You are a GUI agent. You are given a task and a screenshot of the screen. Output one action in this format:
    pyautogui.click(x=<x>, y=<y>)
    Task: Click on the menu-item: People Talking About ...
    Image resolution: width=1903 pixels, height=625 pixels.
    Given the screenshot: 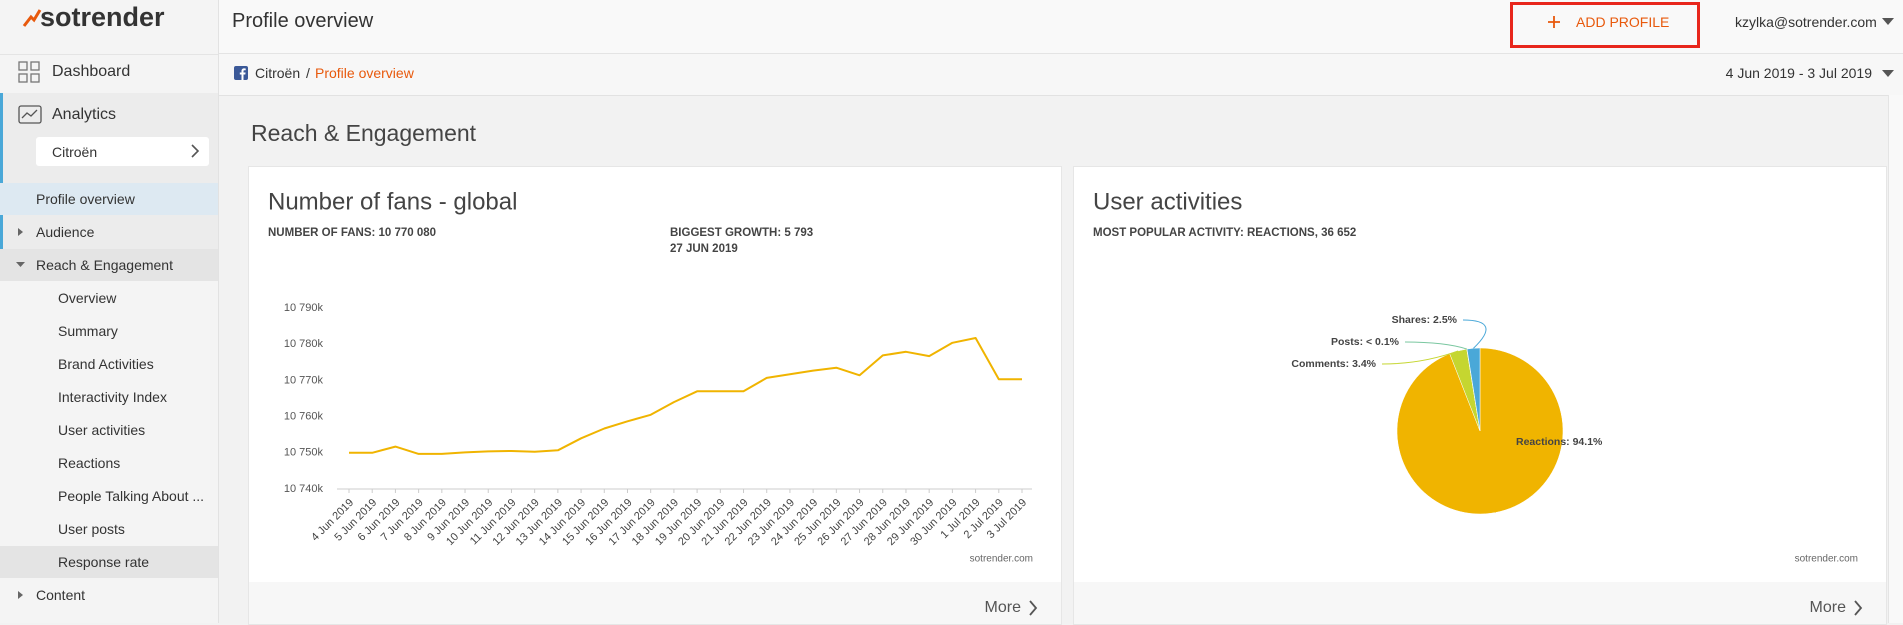 What is the action you would take?
    pyautogui.click(x=131, y=496)
    